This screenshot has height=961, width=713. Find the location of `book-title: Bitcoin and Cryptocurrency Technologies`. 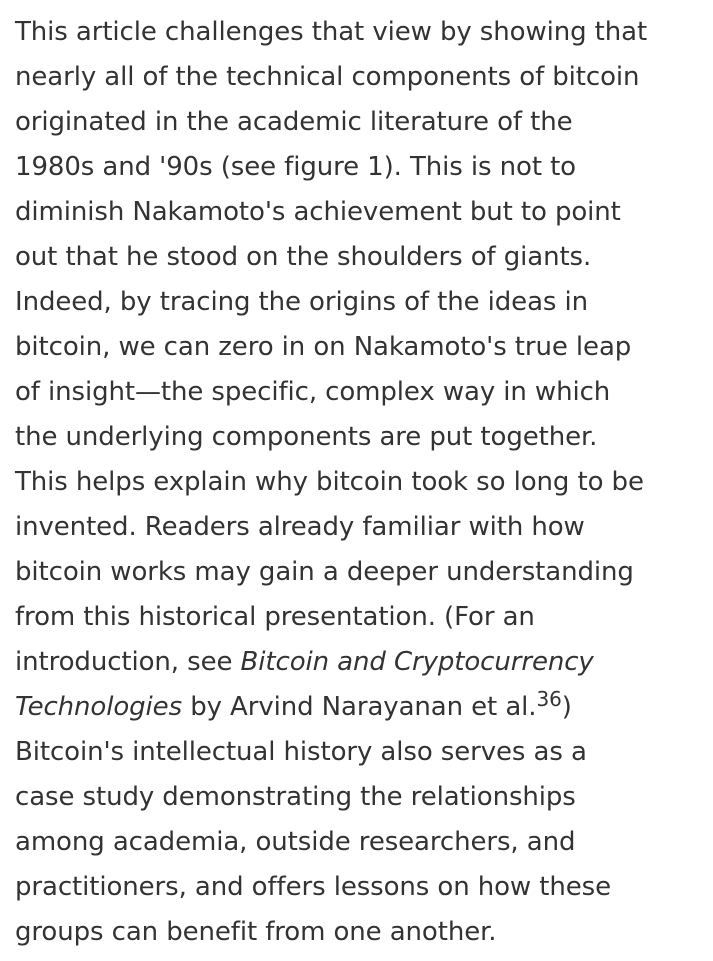

book-title: Bitcoin and Cryptocurrency Technologies is located at coordinates (304, 684).